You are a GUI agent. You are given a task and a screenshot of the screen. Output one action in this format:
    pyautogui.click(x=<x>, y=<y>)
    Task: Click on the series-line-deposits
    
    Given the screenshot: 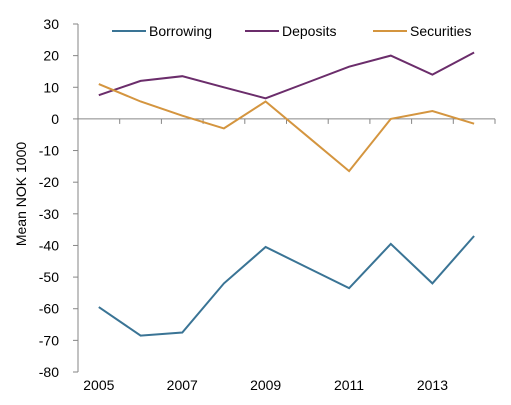 What is the action you would take?
    pyautogui.click(x=286, y=75)
    